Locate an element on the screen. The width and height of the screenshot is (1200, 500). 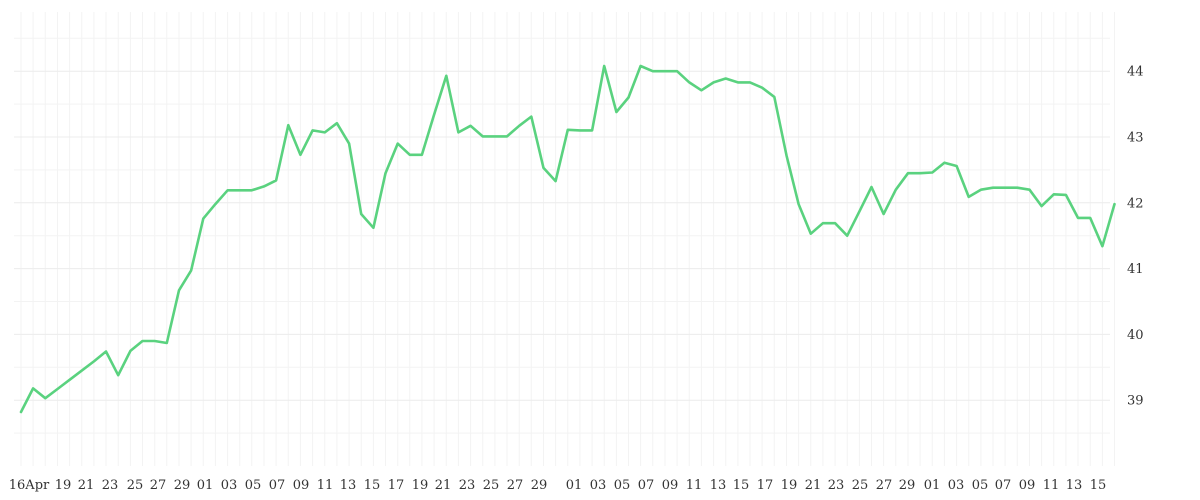
y-tick-label: 42 is located at coordinates (1135, 203).